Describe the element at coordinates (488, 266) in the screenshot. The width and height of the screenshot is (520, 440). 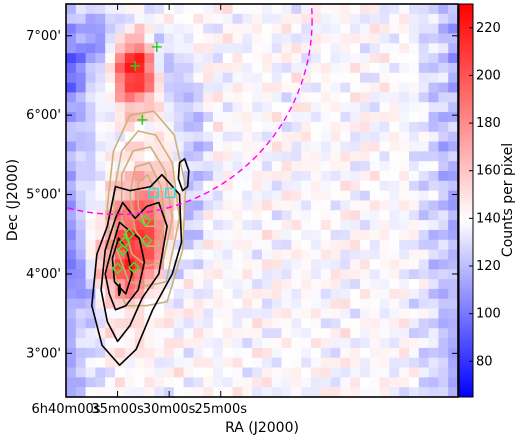
I see `colorbar-tick-label: 120` at that location.